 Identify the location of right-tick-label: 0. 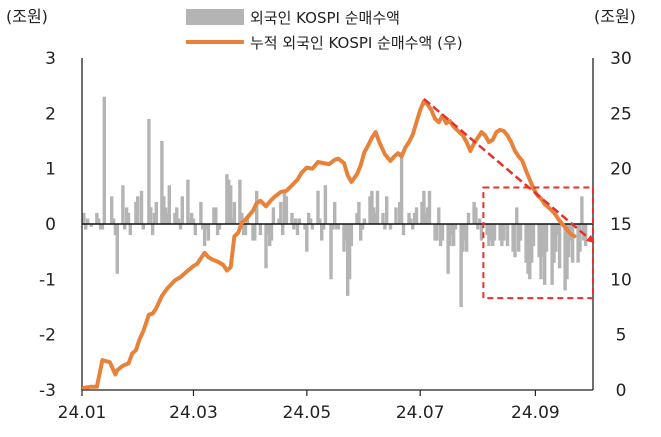
(621, 391).